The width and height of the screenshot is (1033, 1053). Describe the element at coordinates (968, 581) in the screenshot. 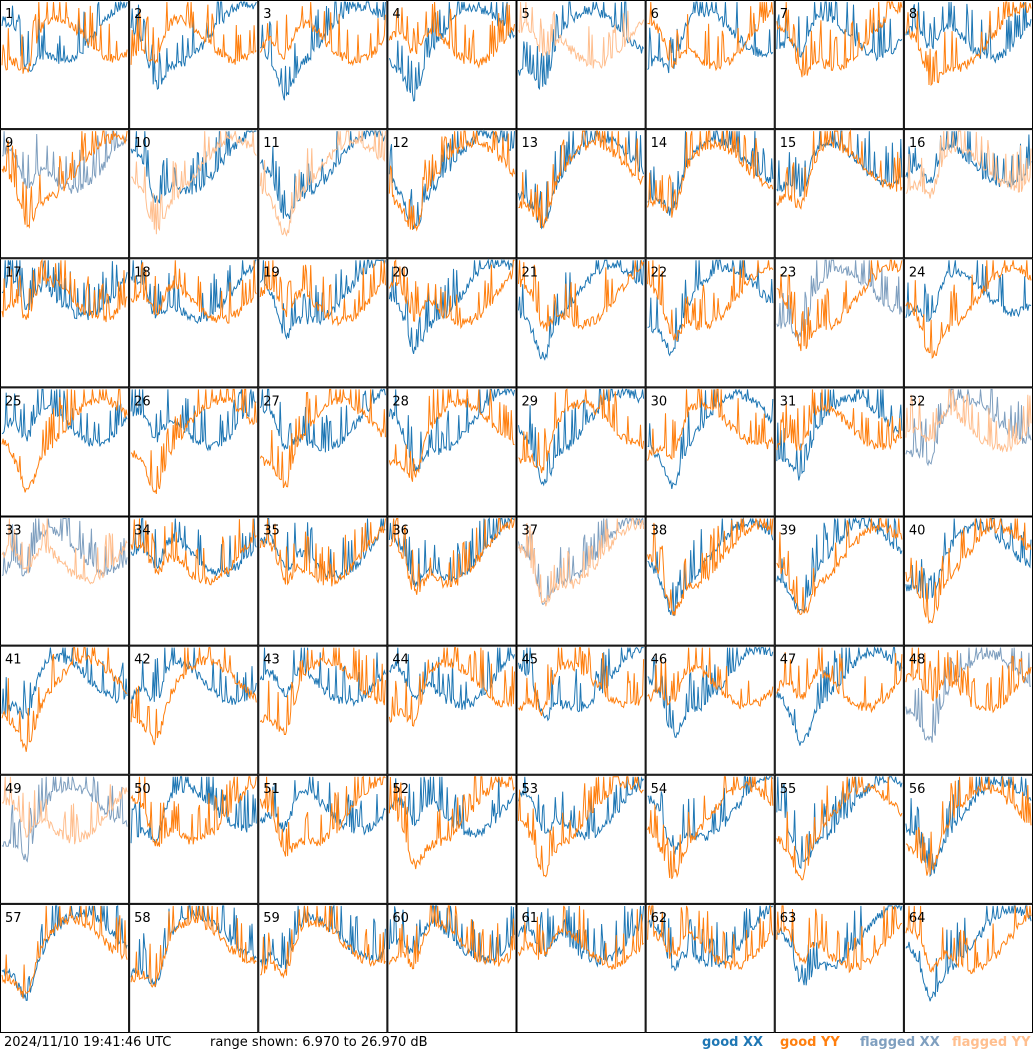

I see `panel-40: 40` at that location.